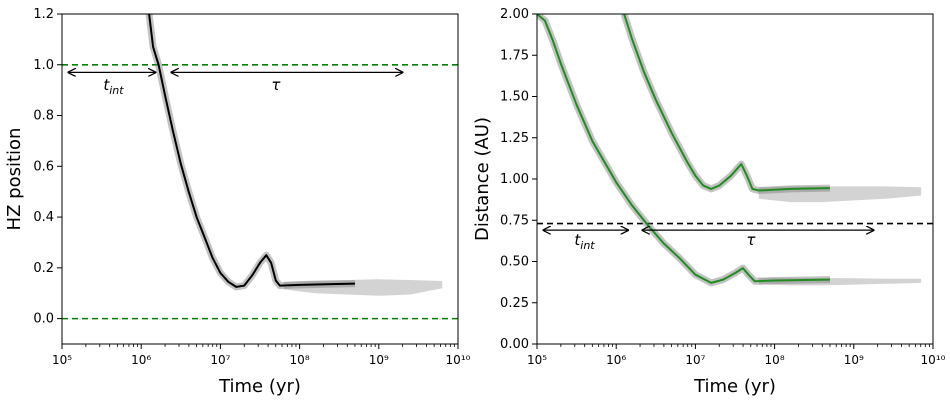 The height and width of the screenshot is (400, 950). Describe the element at coordinates (514, 303) in the screenshot. I see `y-tick-label: 0.25` at that location.